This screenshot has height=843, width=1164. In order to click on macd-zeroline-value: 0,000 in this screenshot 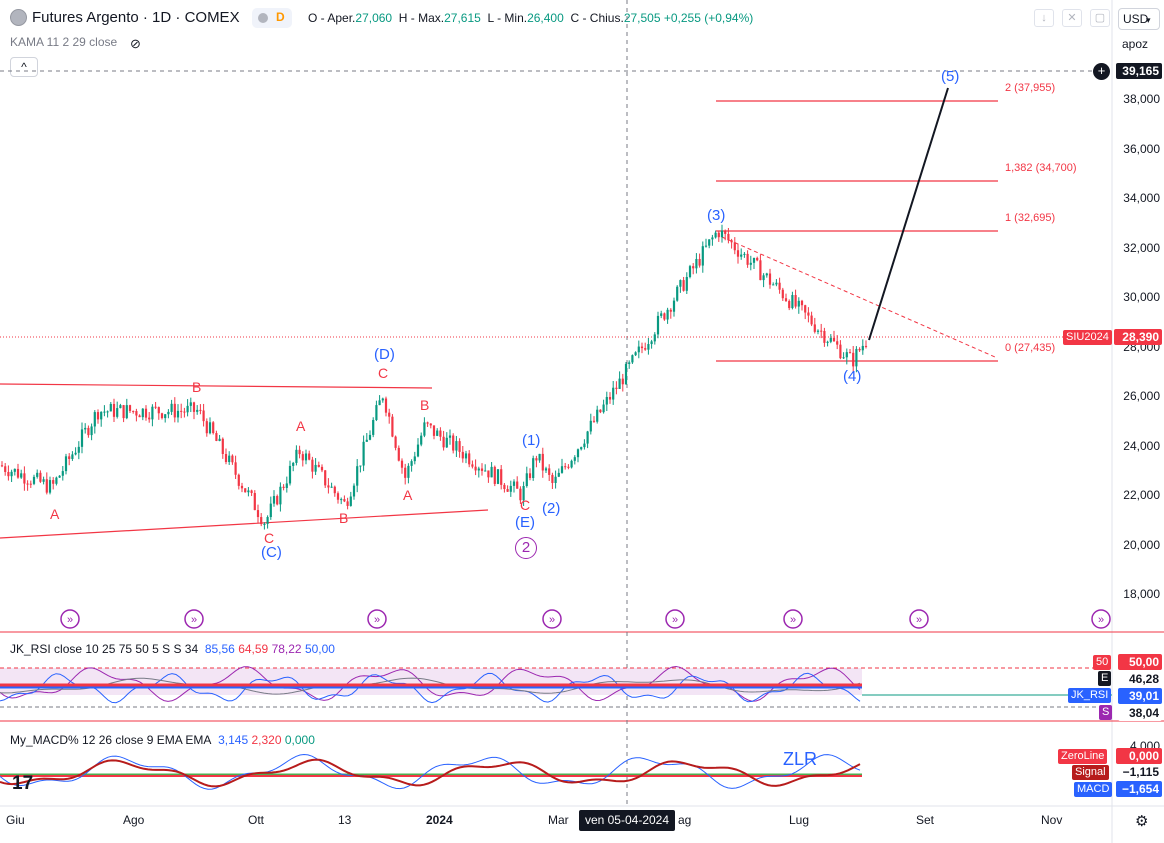, I will do `click(1139, 756)`.